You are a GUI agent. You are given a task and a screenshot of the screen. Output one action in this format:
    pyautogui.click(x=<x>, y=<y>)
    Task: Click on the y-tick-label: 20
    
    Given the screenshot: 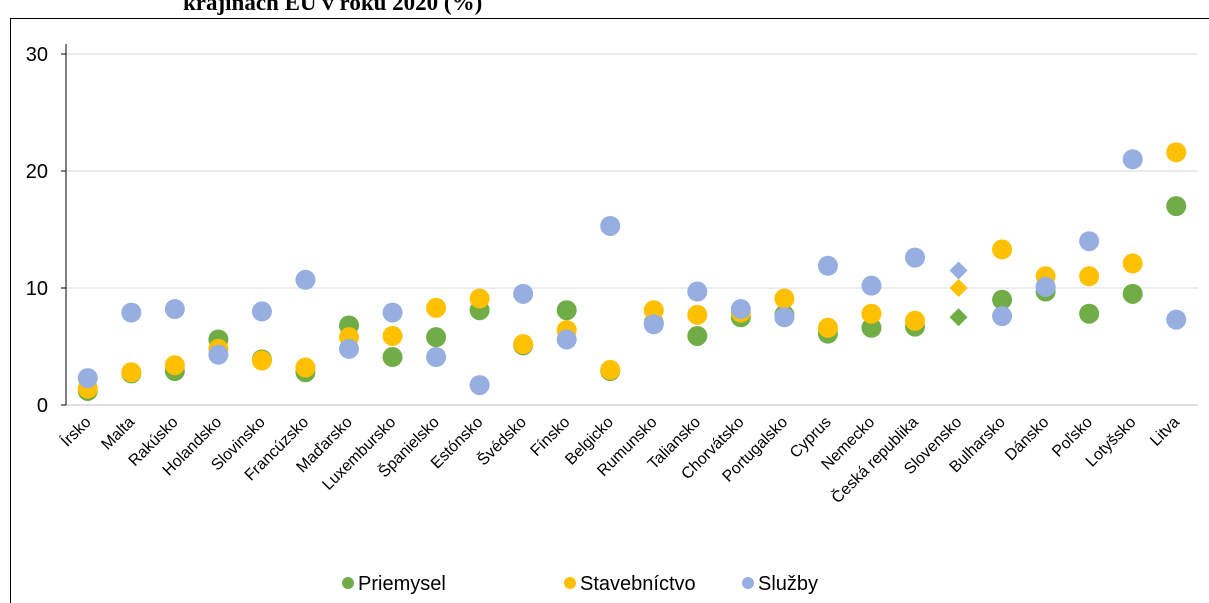 What is the action you would take?
    pyautogui.click(x=37, y=172)
    